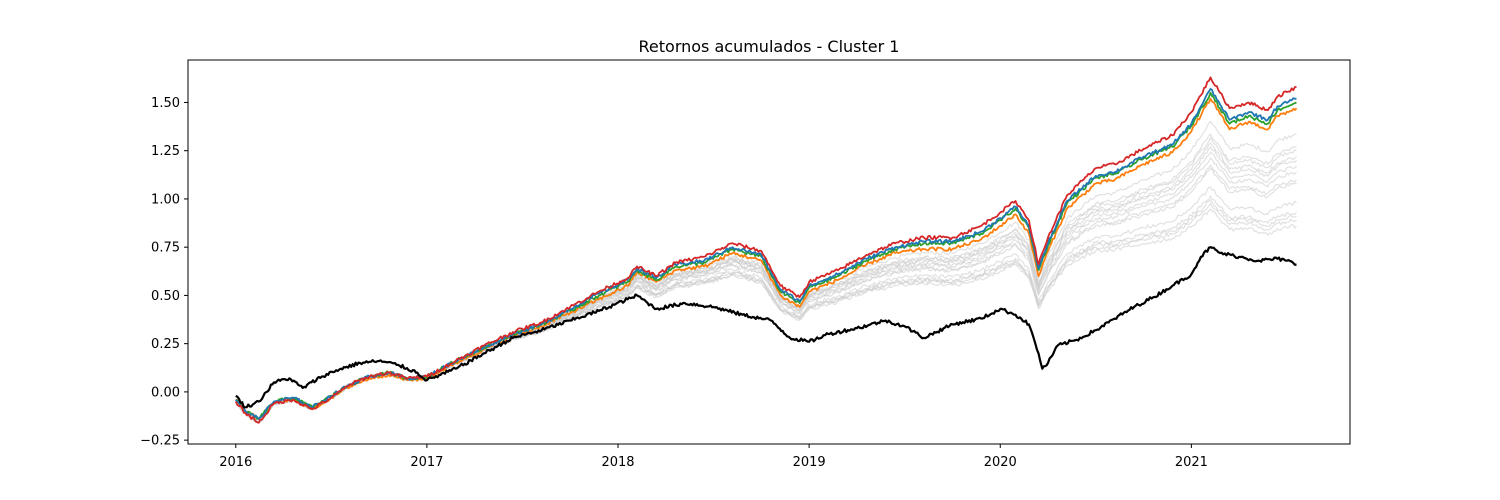 The height and width of the screenshot is (500, 1500). What do you see at coordinates (235, 462) in the screenshot?
I see `x-tick-label: 2016` at bounding box center [235, 462].